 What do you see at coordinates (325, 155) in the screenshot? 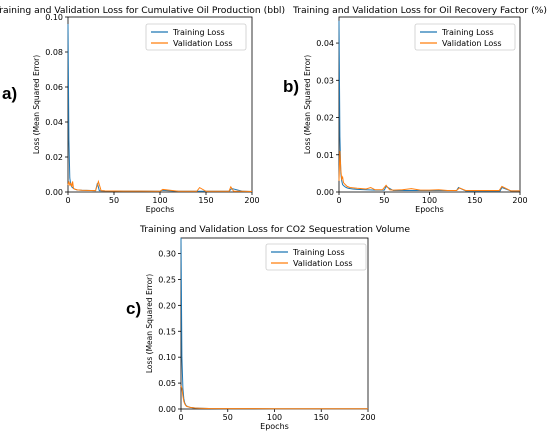
I see `y-tick-label: 0.01` at bounding box center [325, 155].